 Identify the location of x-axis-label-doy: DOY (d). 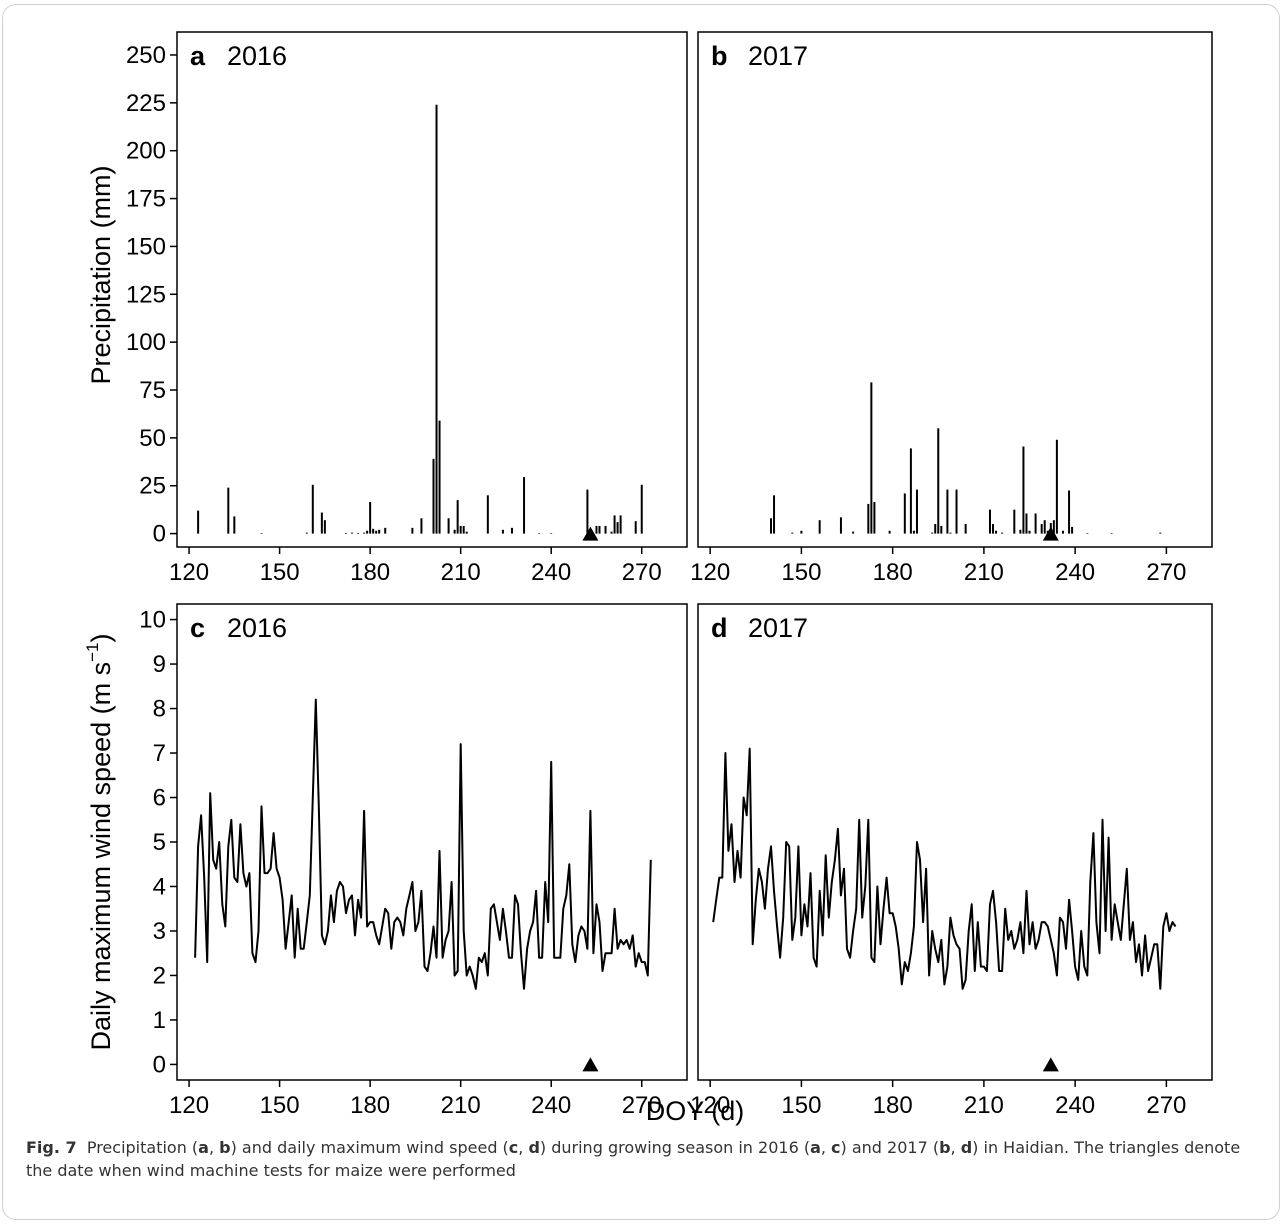
(695, 1111).